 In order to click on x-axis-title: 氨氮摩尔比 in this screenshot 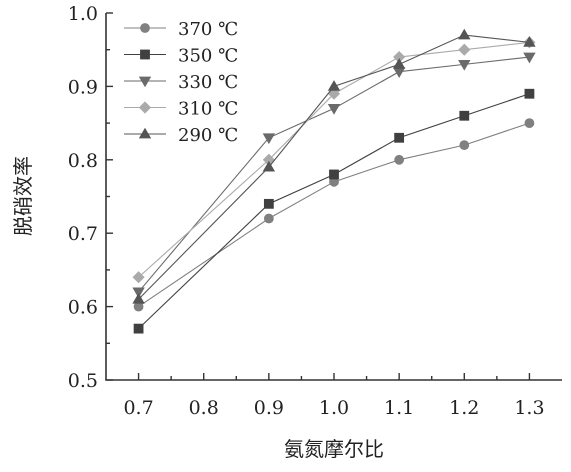, I will do `click(334, 449)`.